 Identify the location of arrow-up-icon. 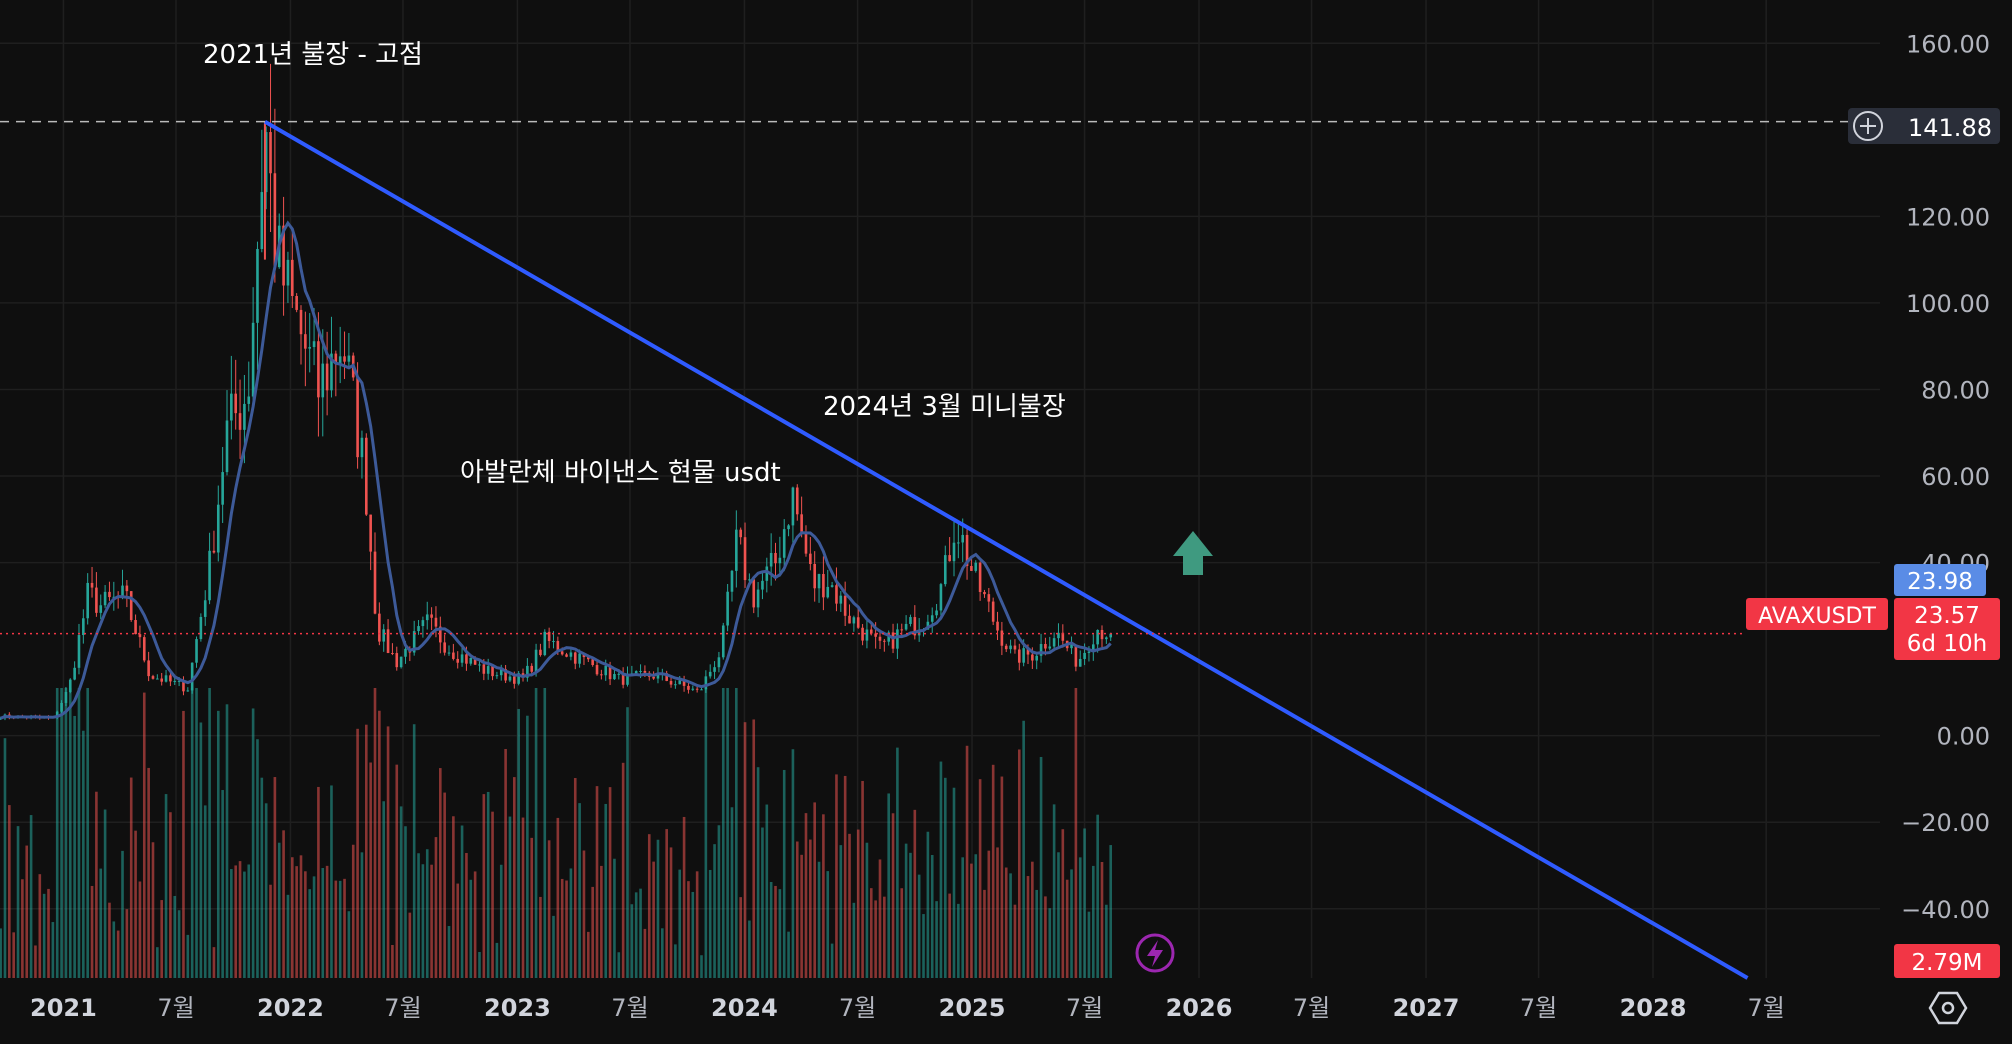
(1193, 553).